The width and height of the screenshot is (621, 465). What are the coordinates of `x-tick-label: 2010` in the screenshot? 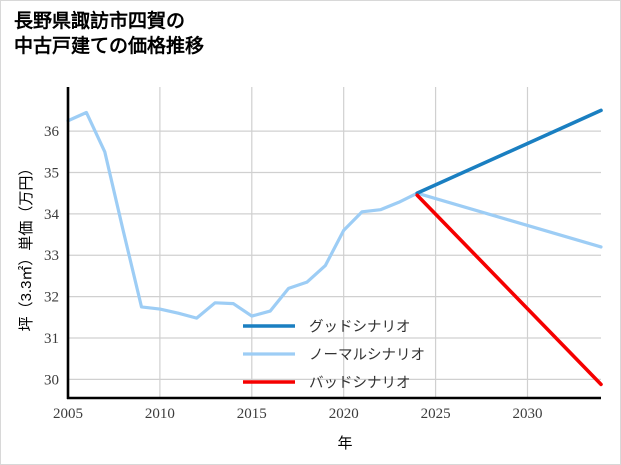 It's located at (160, 414).